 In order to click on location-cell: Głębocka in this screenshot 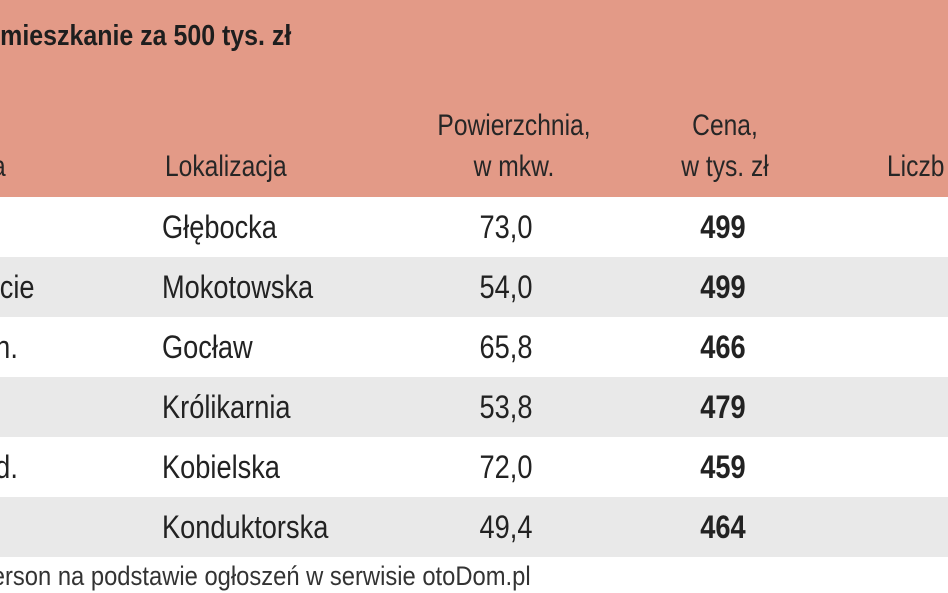, I will do `click(219, 227)`.